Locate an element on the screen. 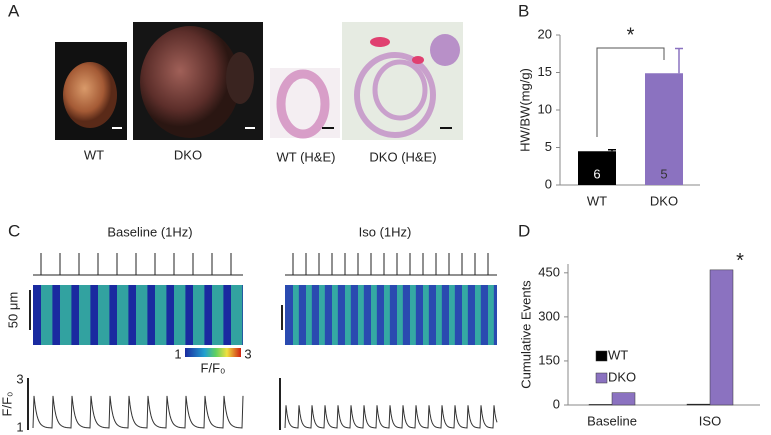 Image resolution: width=771 pixels, height=435 pixels. trace-tick: 3 is located at coordinates (19, 378).